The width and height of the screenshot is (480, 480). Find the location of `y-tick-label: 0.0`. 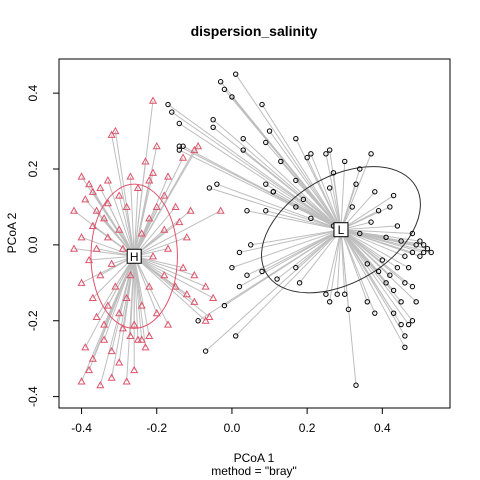

y-tick-label: 0.0 is located at coordinates (33, 244).